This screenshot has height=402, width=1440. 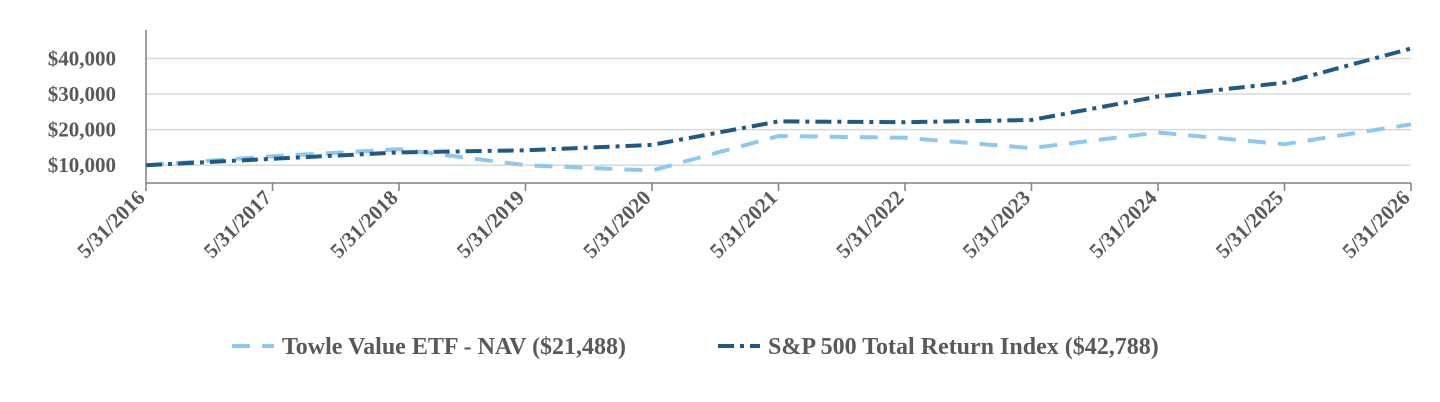 I want to click on y-tick-label: $40,000, so click(x=82, y=58).